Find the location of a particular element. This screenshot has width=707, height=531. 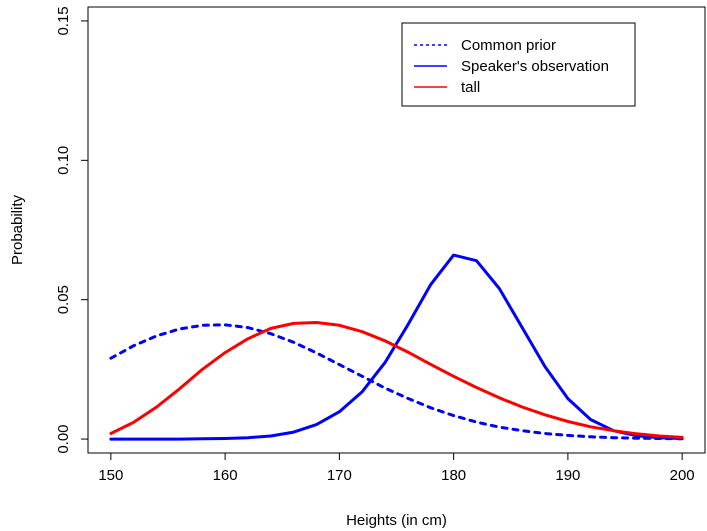

x-tick-label: 160 is located at coordinates (225, 475).